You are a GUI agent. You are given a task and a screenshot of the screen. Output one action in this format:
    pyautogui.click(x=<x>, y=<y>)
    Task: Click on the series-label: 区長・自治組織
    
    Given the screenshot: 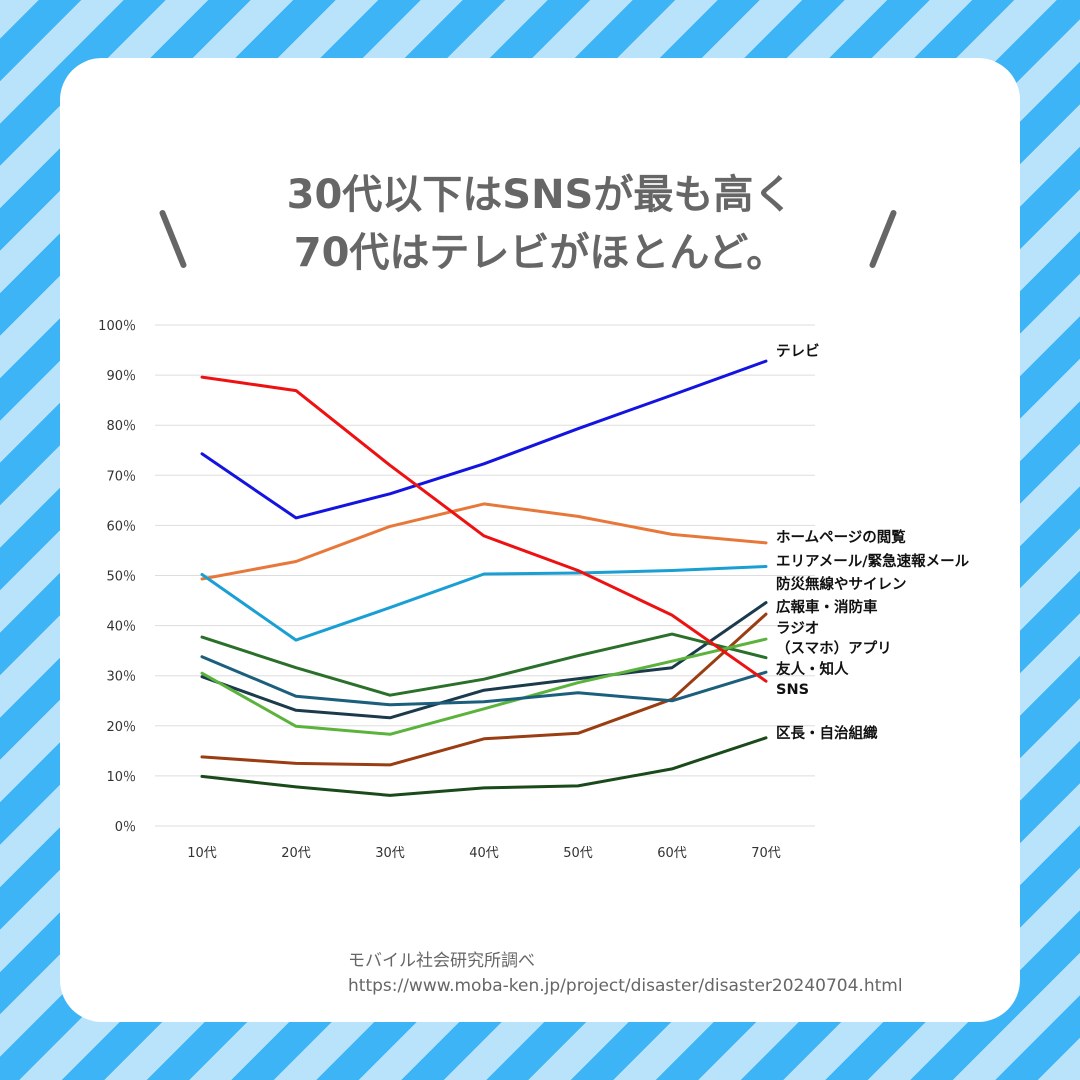 What is the action you would take?
    pyautogui.click(x=827, y=733)
    